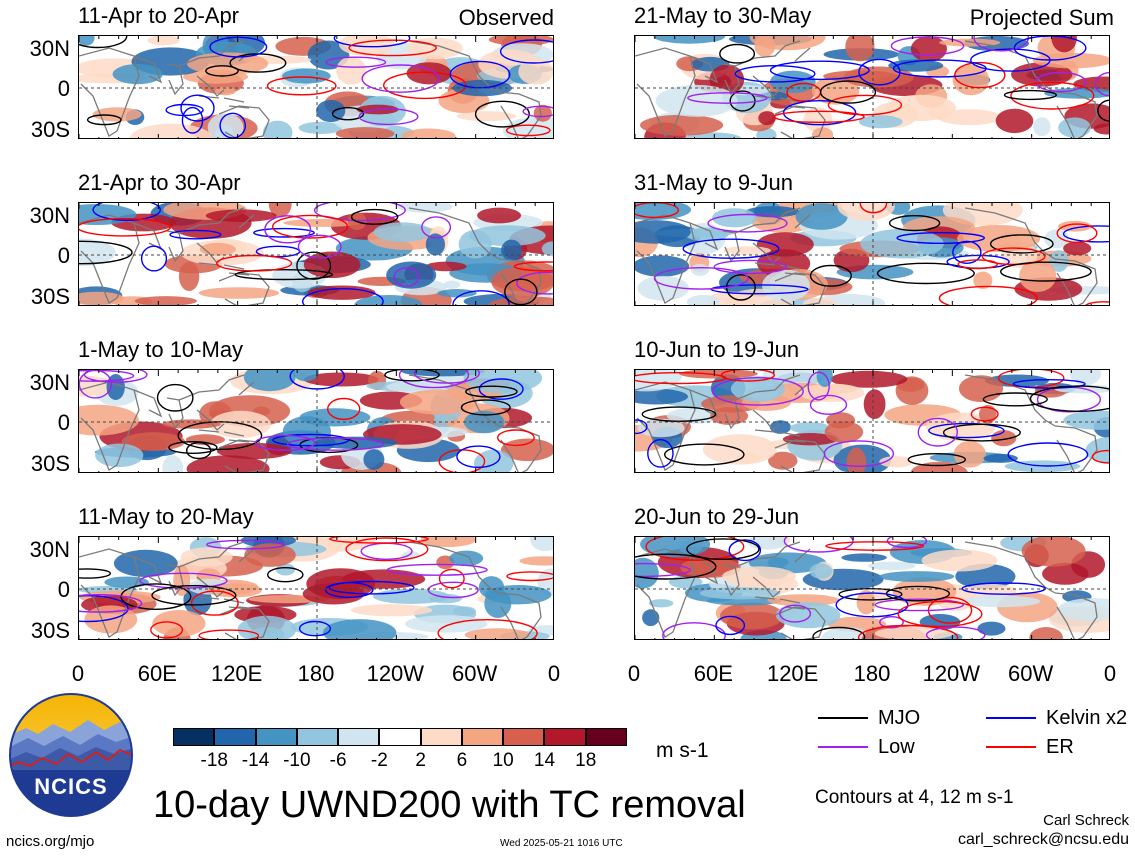 The height and width of the screenshot is (856, 1135). Describe the element at coordinates (159, 182) in the screenshot. I see `panel-title: 21-Apr to 30-Apr` at that location.